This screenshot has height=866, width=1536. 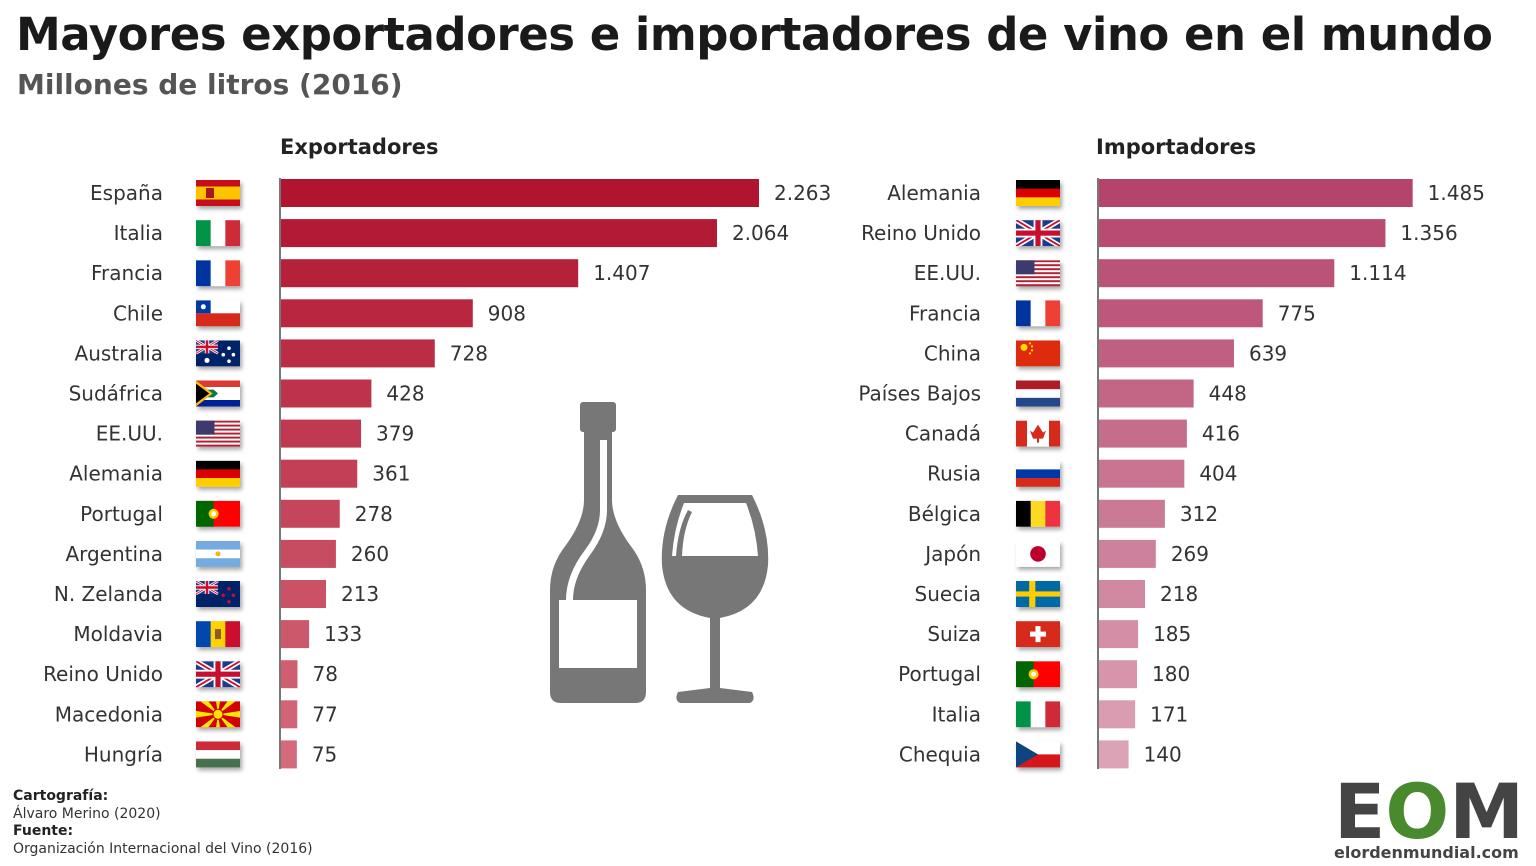 I want to click on logo: EOM elordenmundial.com, so click(x=1429, y=814).